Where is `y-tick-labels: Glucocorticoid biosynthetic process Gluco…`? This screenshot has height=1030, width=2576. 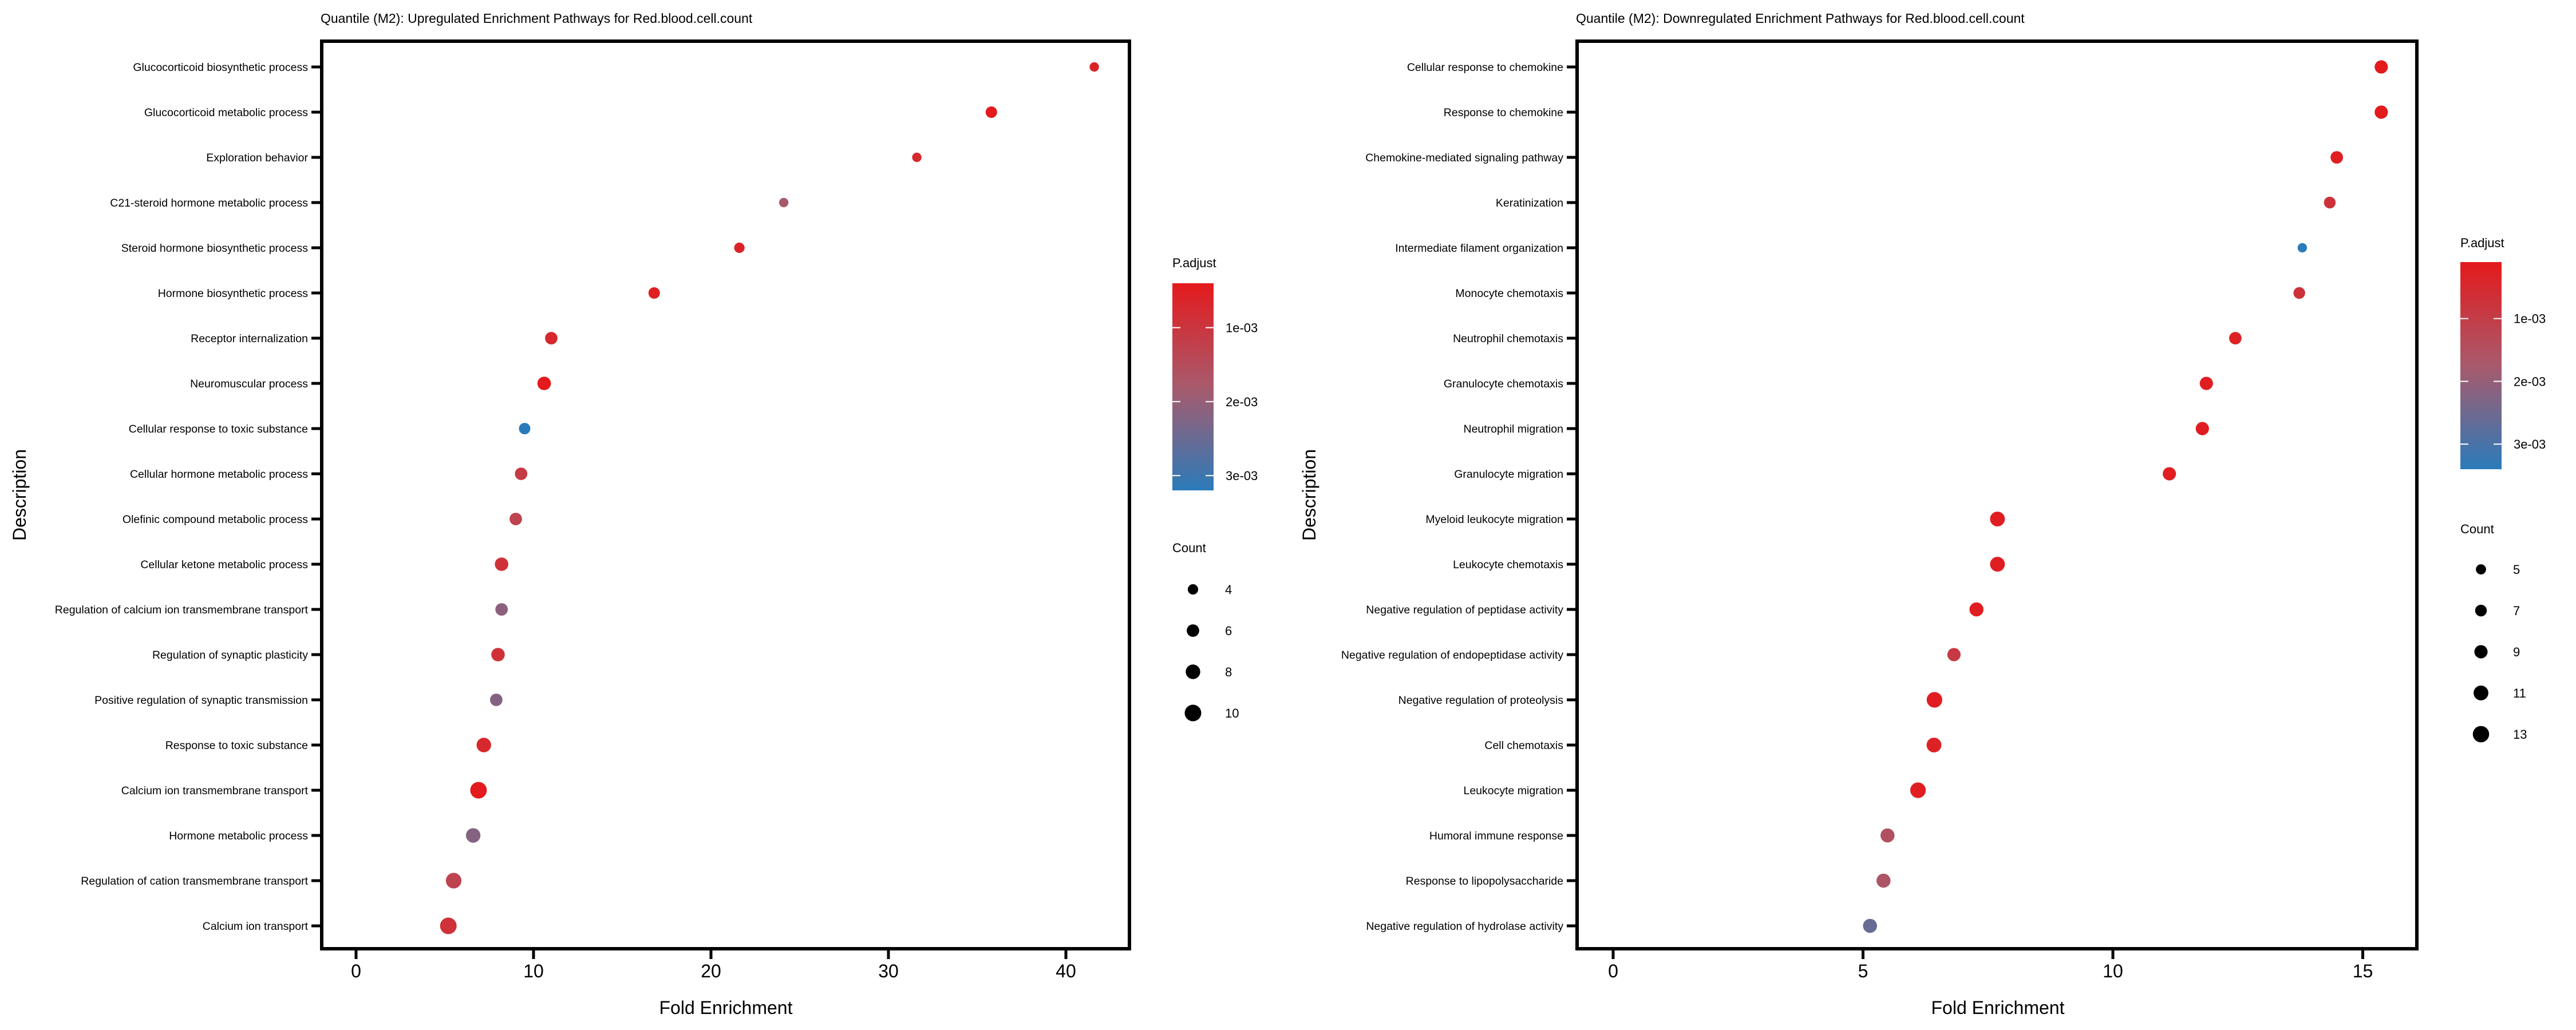
y-tick-labels: Glucocorticoid biosynthetic process Gluco… is located at coordinates (182, 497).